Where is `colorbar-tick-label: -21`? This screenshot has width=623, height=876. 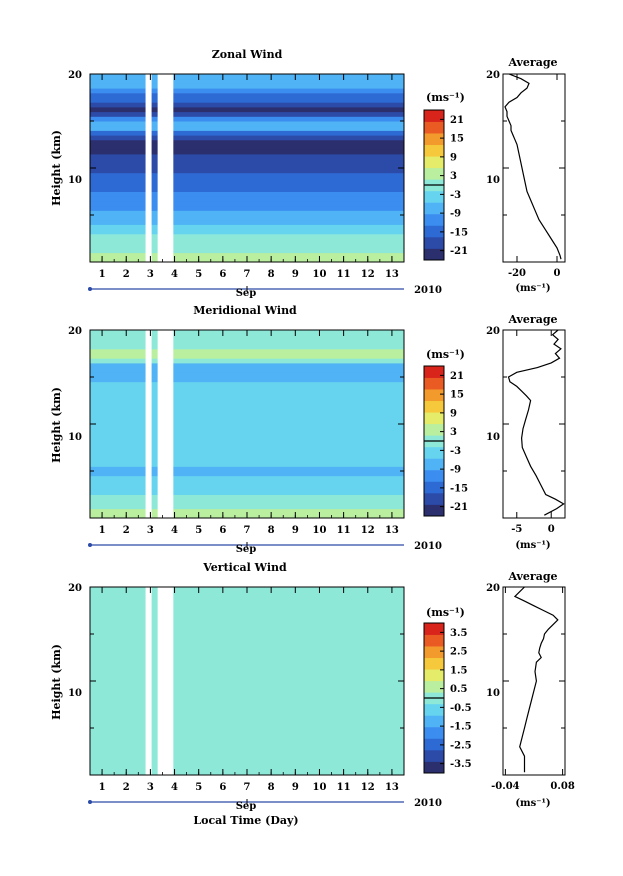
colorbar-tick-label: -21 is located at coordinates (459, 507).